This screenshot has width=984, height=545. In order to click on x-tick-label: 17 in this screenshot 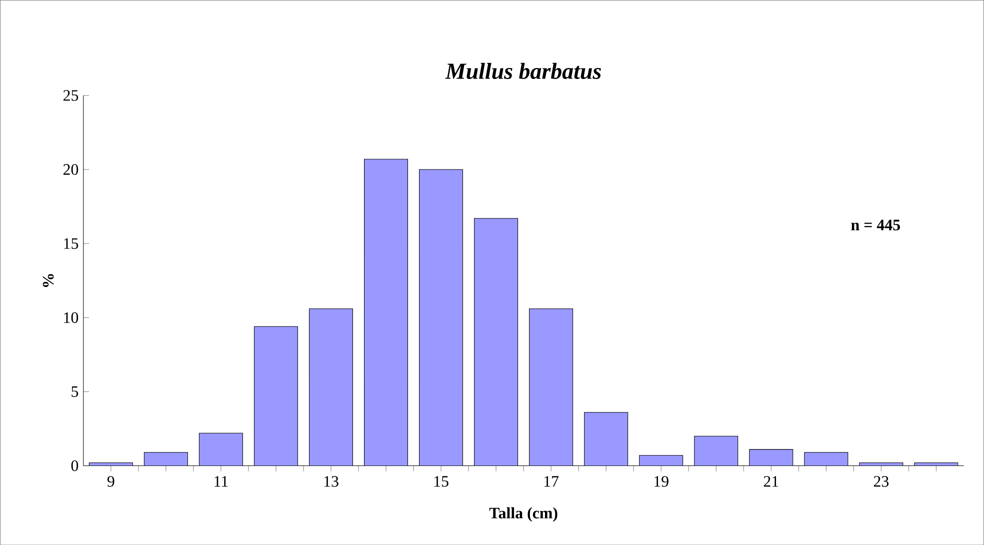, I will do `click(551, 481)`.